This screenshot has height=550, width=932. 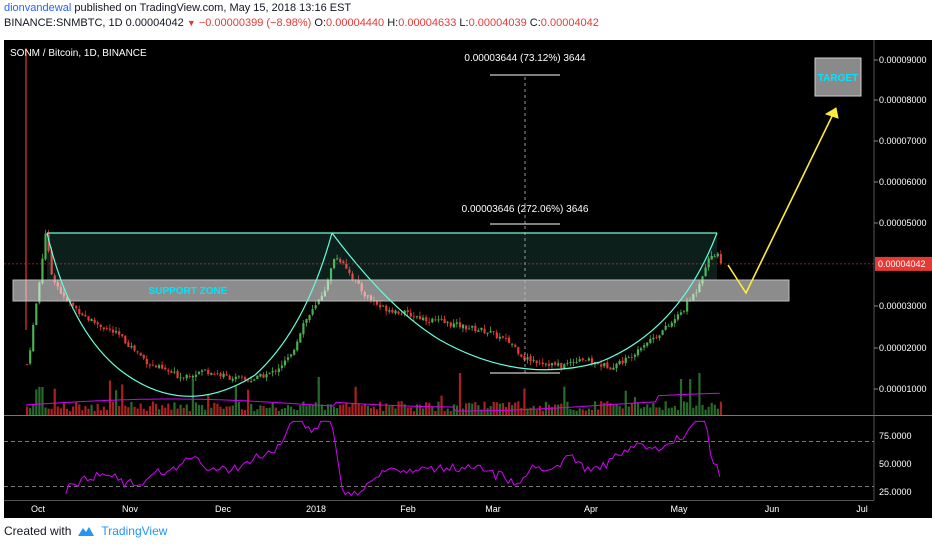 What do you see at coordinates (316, 509) in the screenshot?
I see `x-tick-label: 2018` at bounding box center [316, 509].